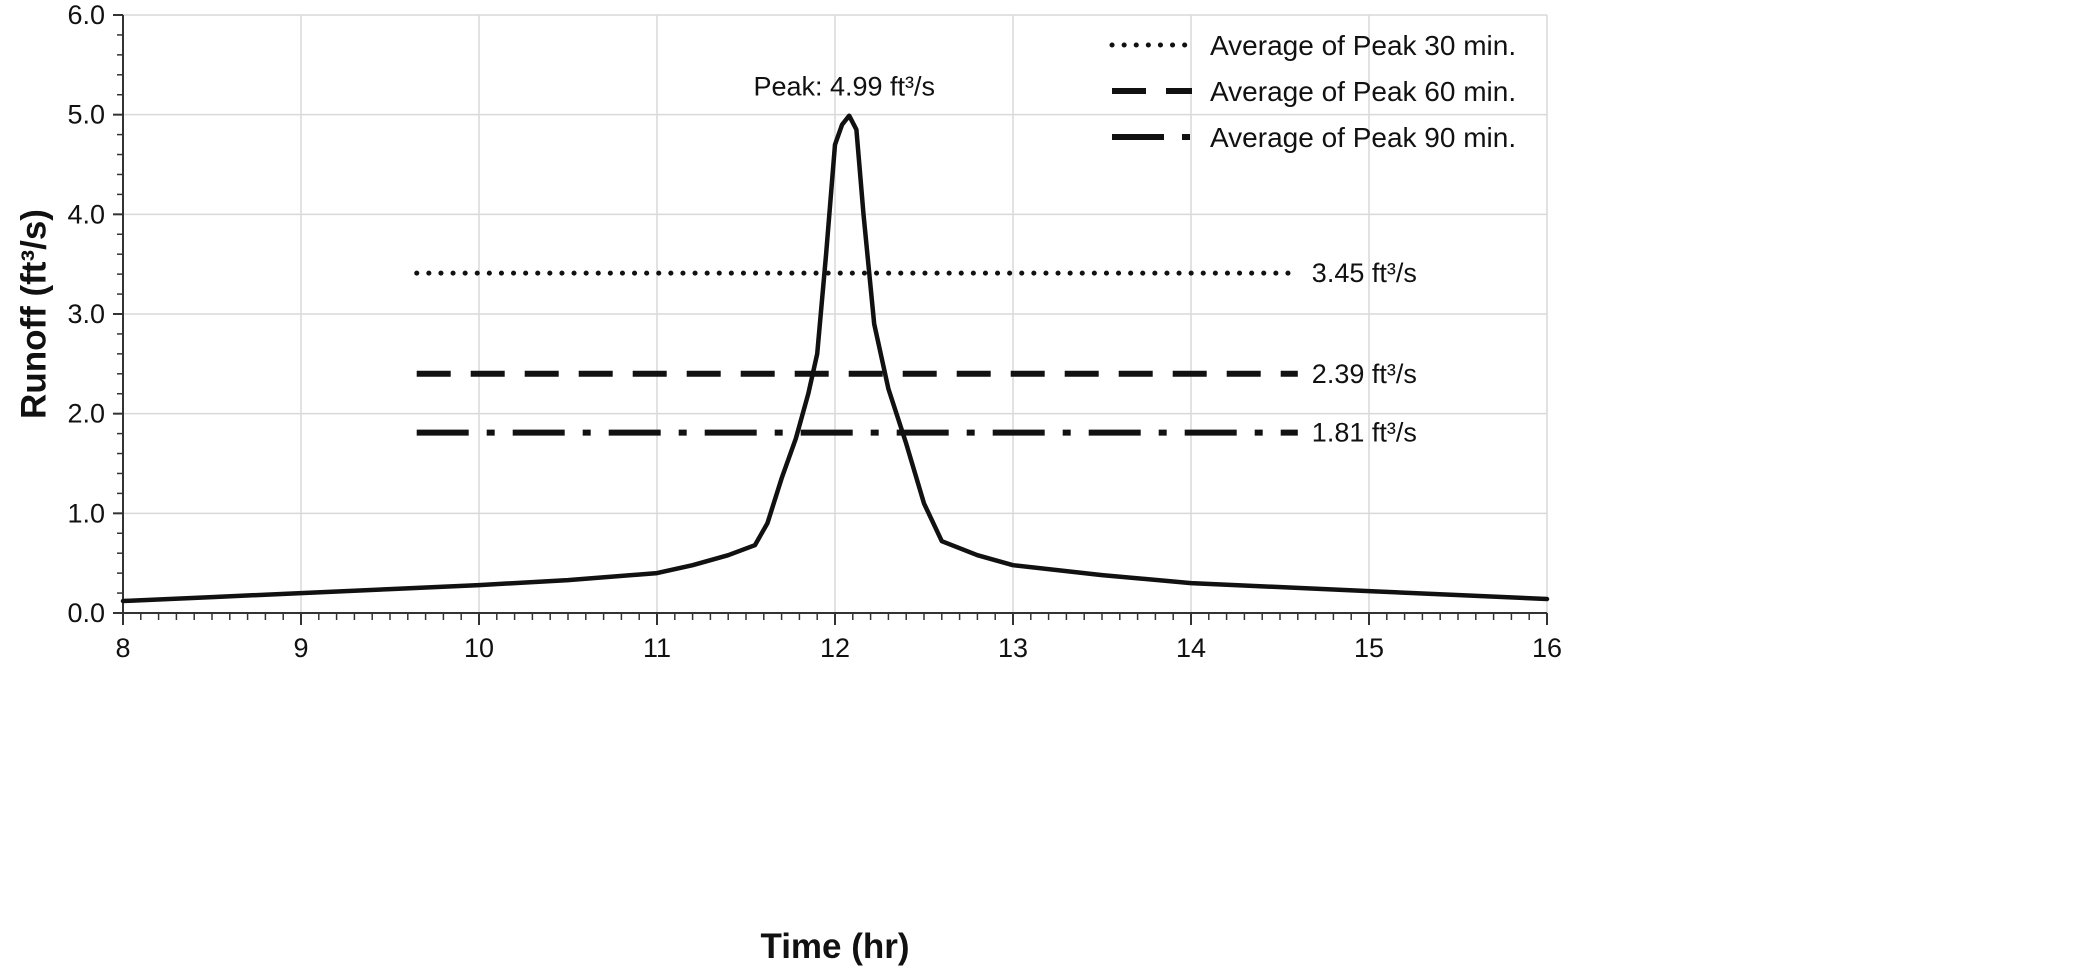 This screenshot has width=2097, height=970. What do you see at coordinates (86, 613) in the screenshot?
I see `y-tick-label: 0.0` at bounding box center [86, 613].